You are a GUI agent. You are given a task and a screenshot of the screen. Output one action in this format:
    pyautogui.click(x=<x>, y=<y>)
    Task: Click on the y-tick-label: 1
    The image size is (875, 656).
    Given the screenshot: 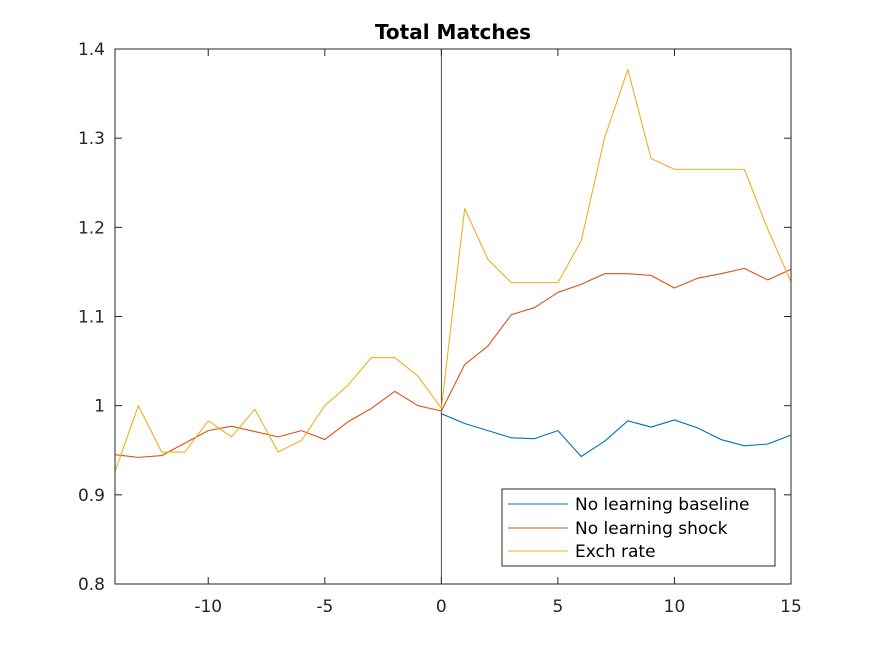 What is the action you would take?
    pyautogui.click(x=99, y=407)
    